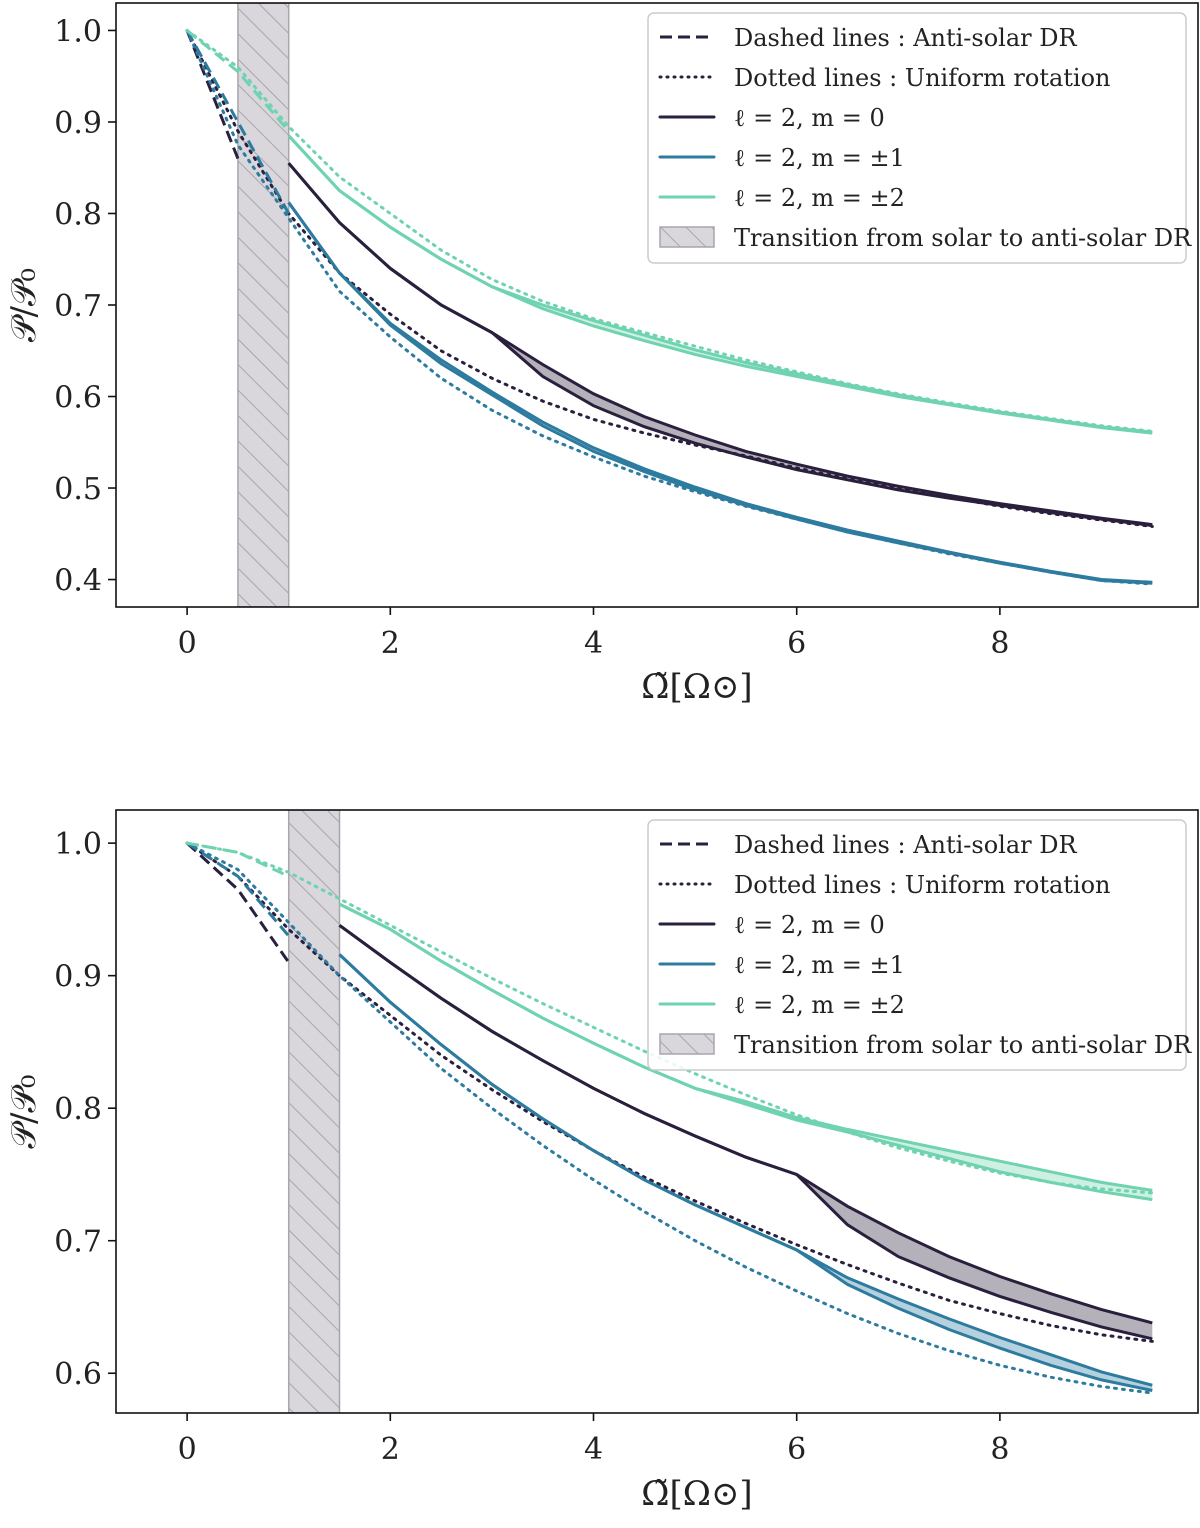 Image resolution: width=1200 pixels, height=1528 pixels. I want to click on series-2-dashed-line, so click(238, 81).